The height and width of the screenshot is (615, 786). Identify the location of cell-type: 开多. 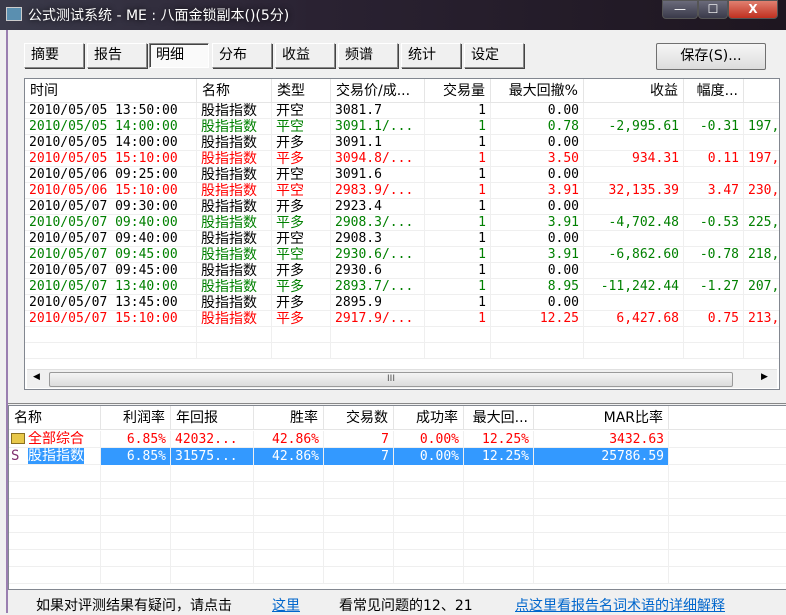
(301, 303).